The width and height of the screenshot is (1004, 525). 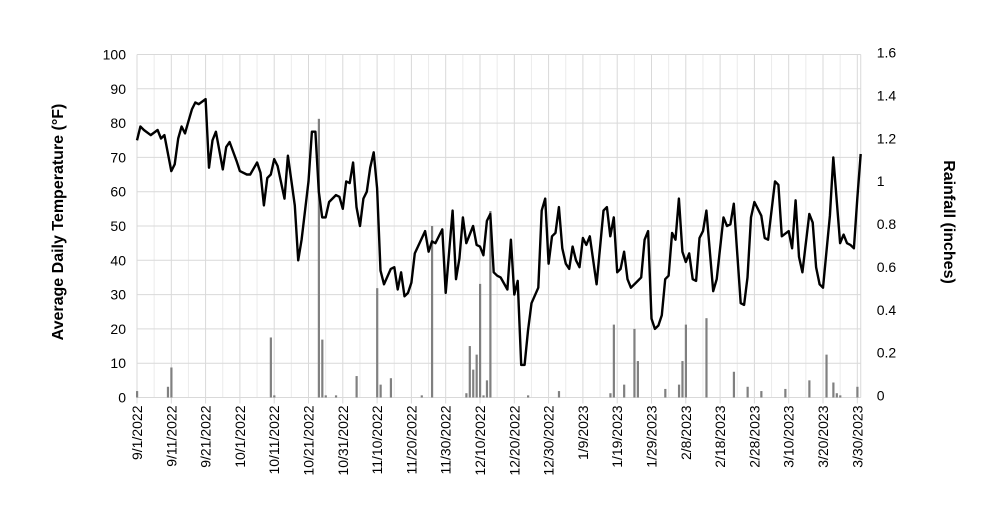 I want to click on right-y-tick-label: 0.8, so click(x=887, y=224).